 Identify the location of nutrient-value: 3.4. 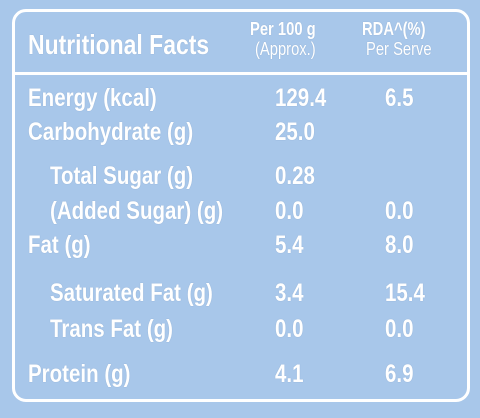
(289, 293).